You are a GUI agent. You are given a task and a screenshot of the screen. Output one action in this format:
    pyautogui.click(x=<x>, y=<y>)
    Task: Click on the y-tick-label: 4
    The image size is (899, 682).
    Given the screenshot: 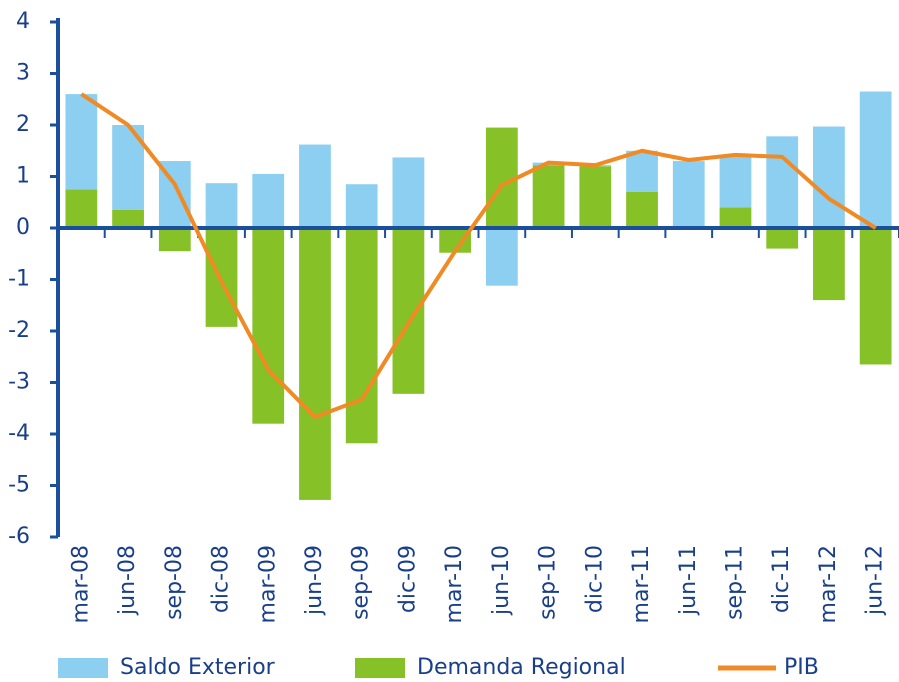 What is the action you would take?
    pyautogui.click(x=23, y=21)
    